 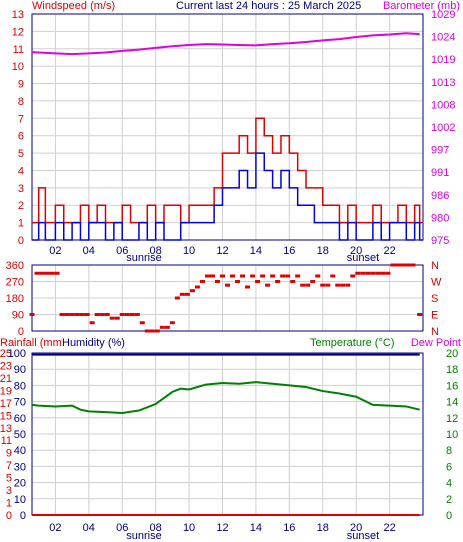 I want to click on direction-panel-frame, so click(x=227, y=298).